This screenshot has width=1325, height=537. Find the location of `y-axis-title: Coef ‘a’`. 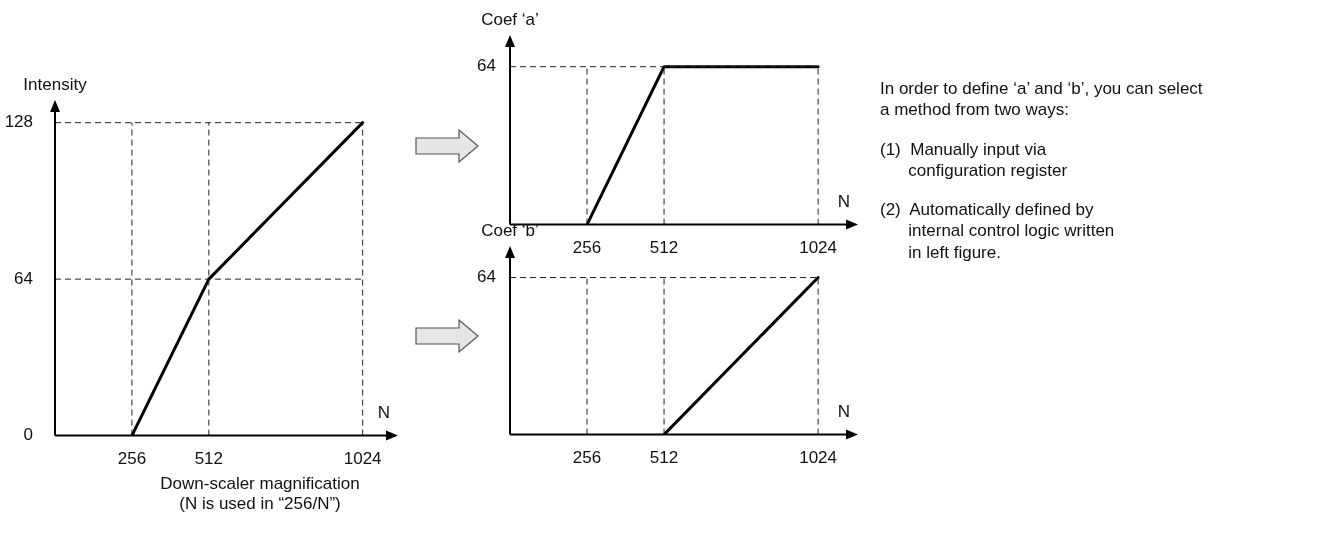

y-axis-title: Coef ‘a’ is located at coordinates (510, 20).